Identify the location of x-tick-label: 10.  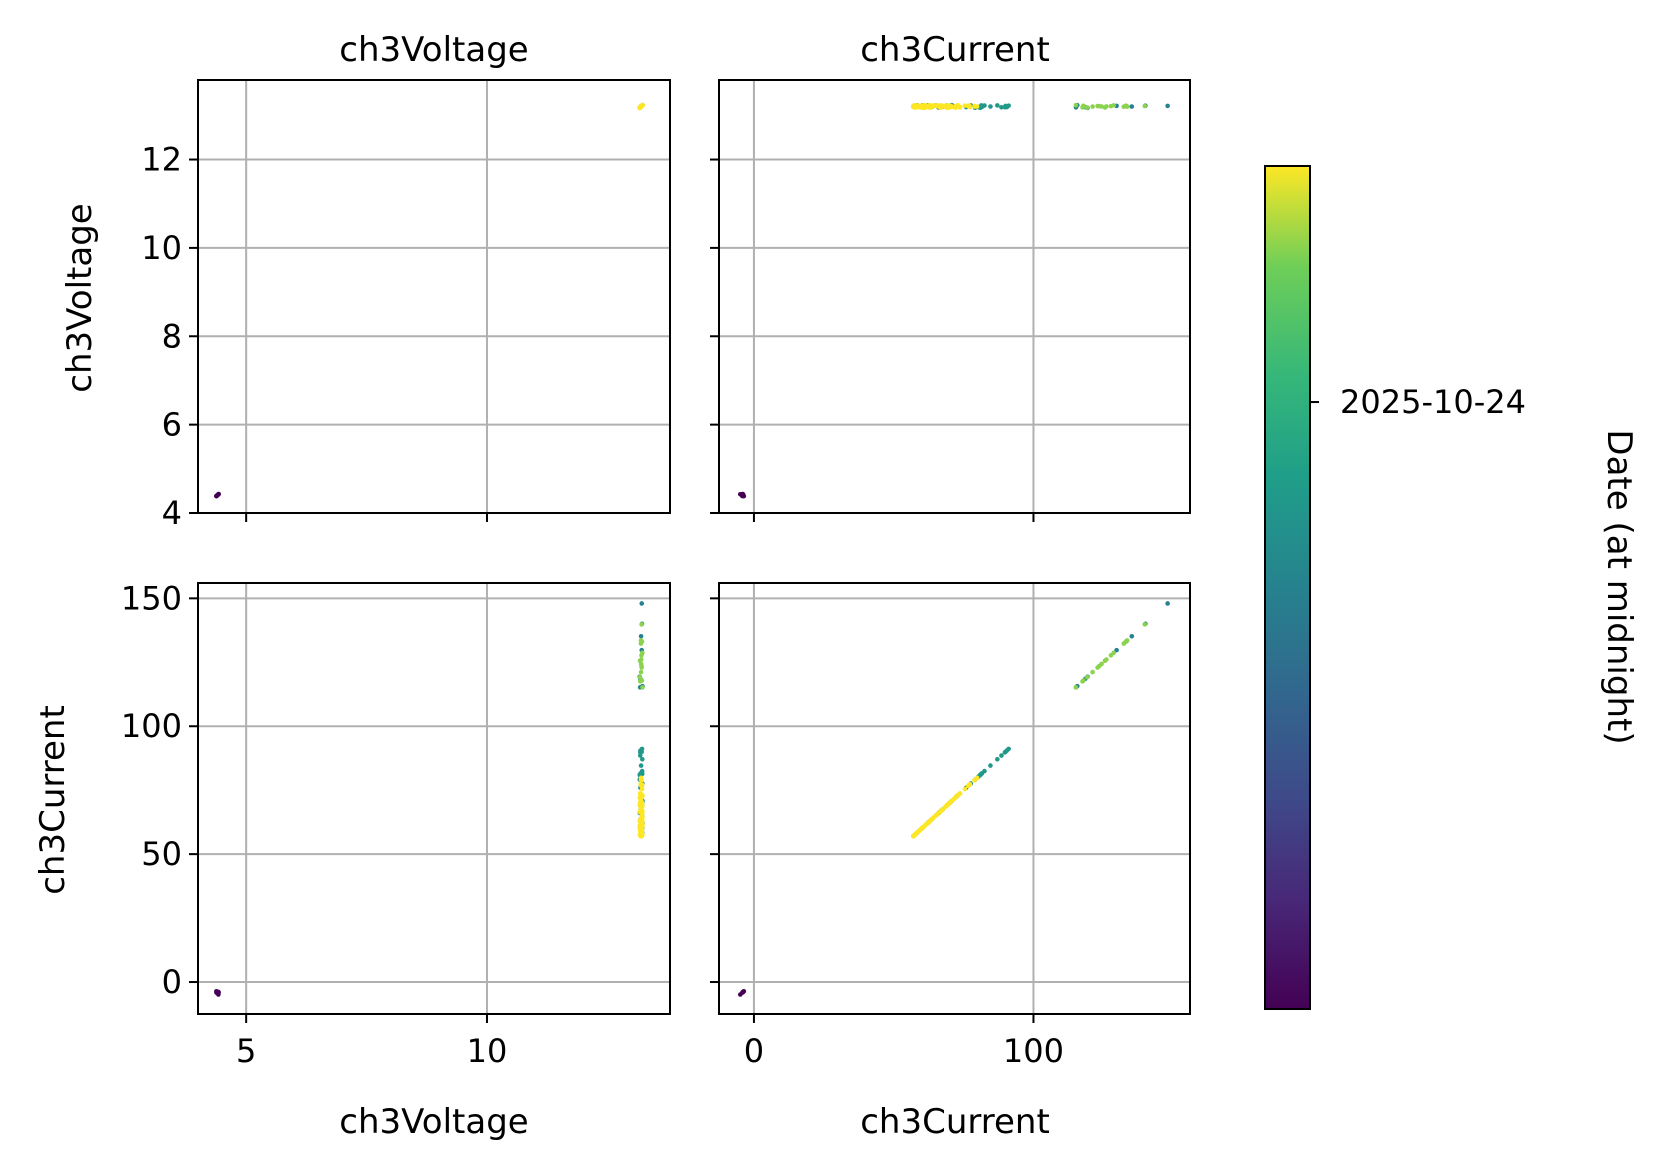
(487, 1051).